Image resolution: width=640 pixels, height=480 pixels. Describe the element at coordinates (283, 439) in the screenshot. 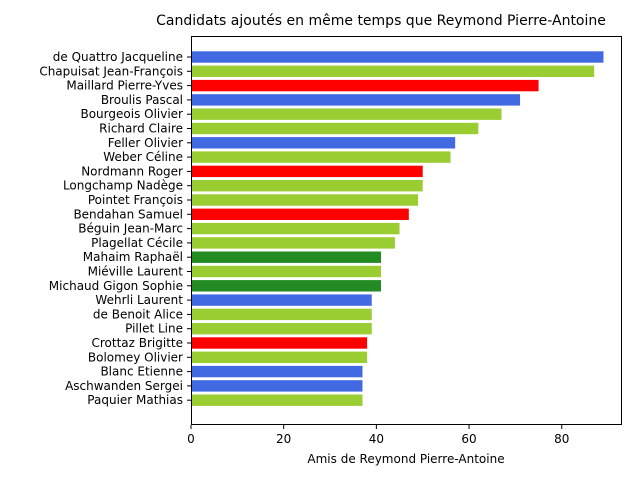

I see `x-tick-label: 20` at that location.